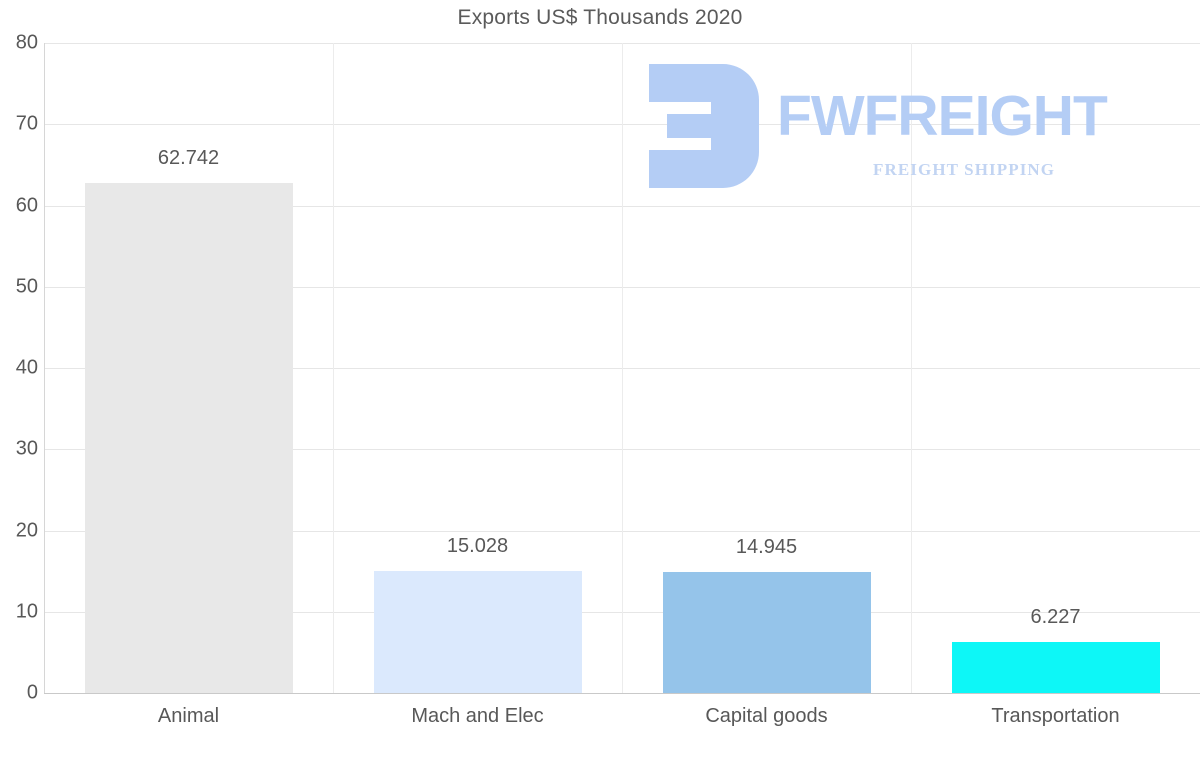 This screenshot has width=1200, height=763. What do you see at coordinates (26, 286) in the screenshot?
I see `y-axis-tick-label: 50` at bounding box center [26, 286].